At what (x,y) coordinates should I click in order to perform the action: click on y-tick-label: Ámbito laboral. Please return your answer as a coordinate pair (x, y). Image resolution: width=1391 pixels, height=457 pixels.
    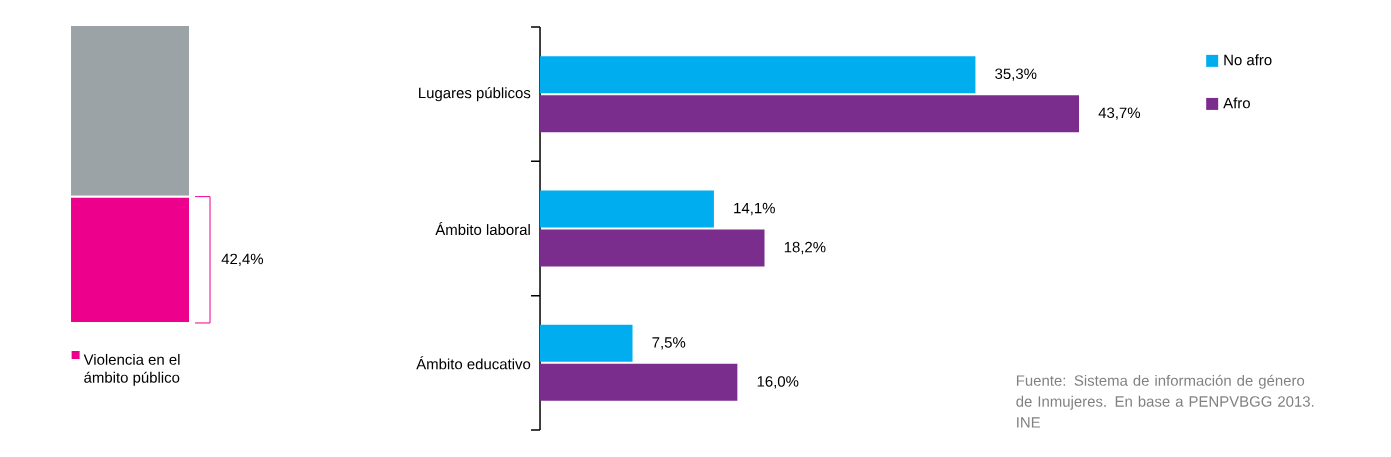
    Looking at the image, I should click on (482, 228).